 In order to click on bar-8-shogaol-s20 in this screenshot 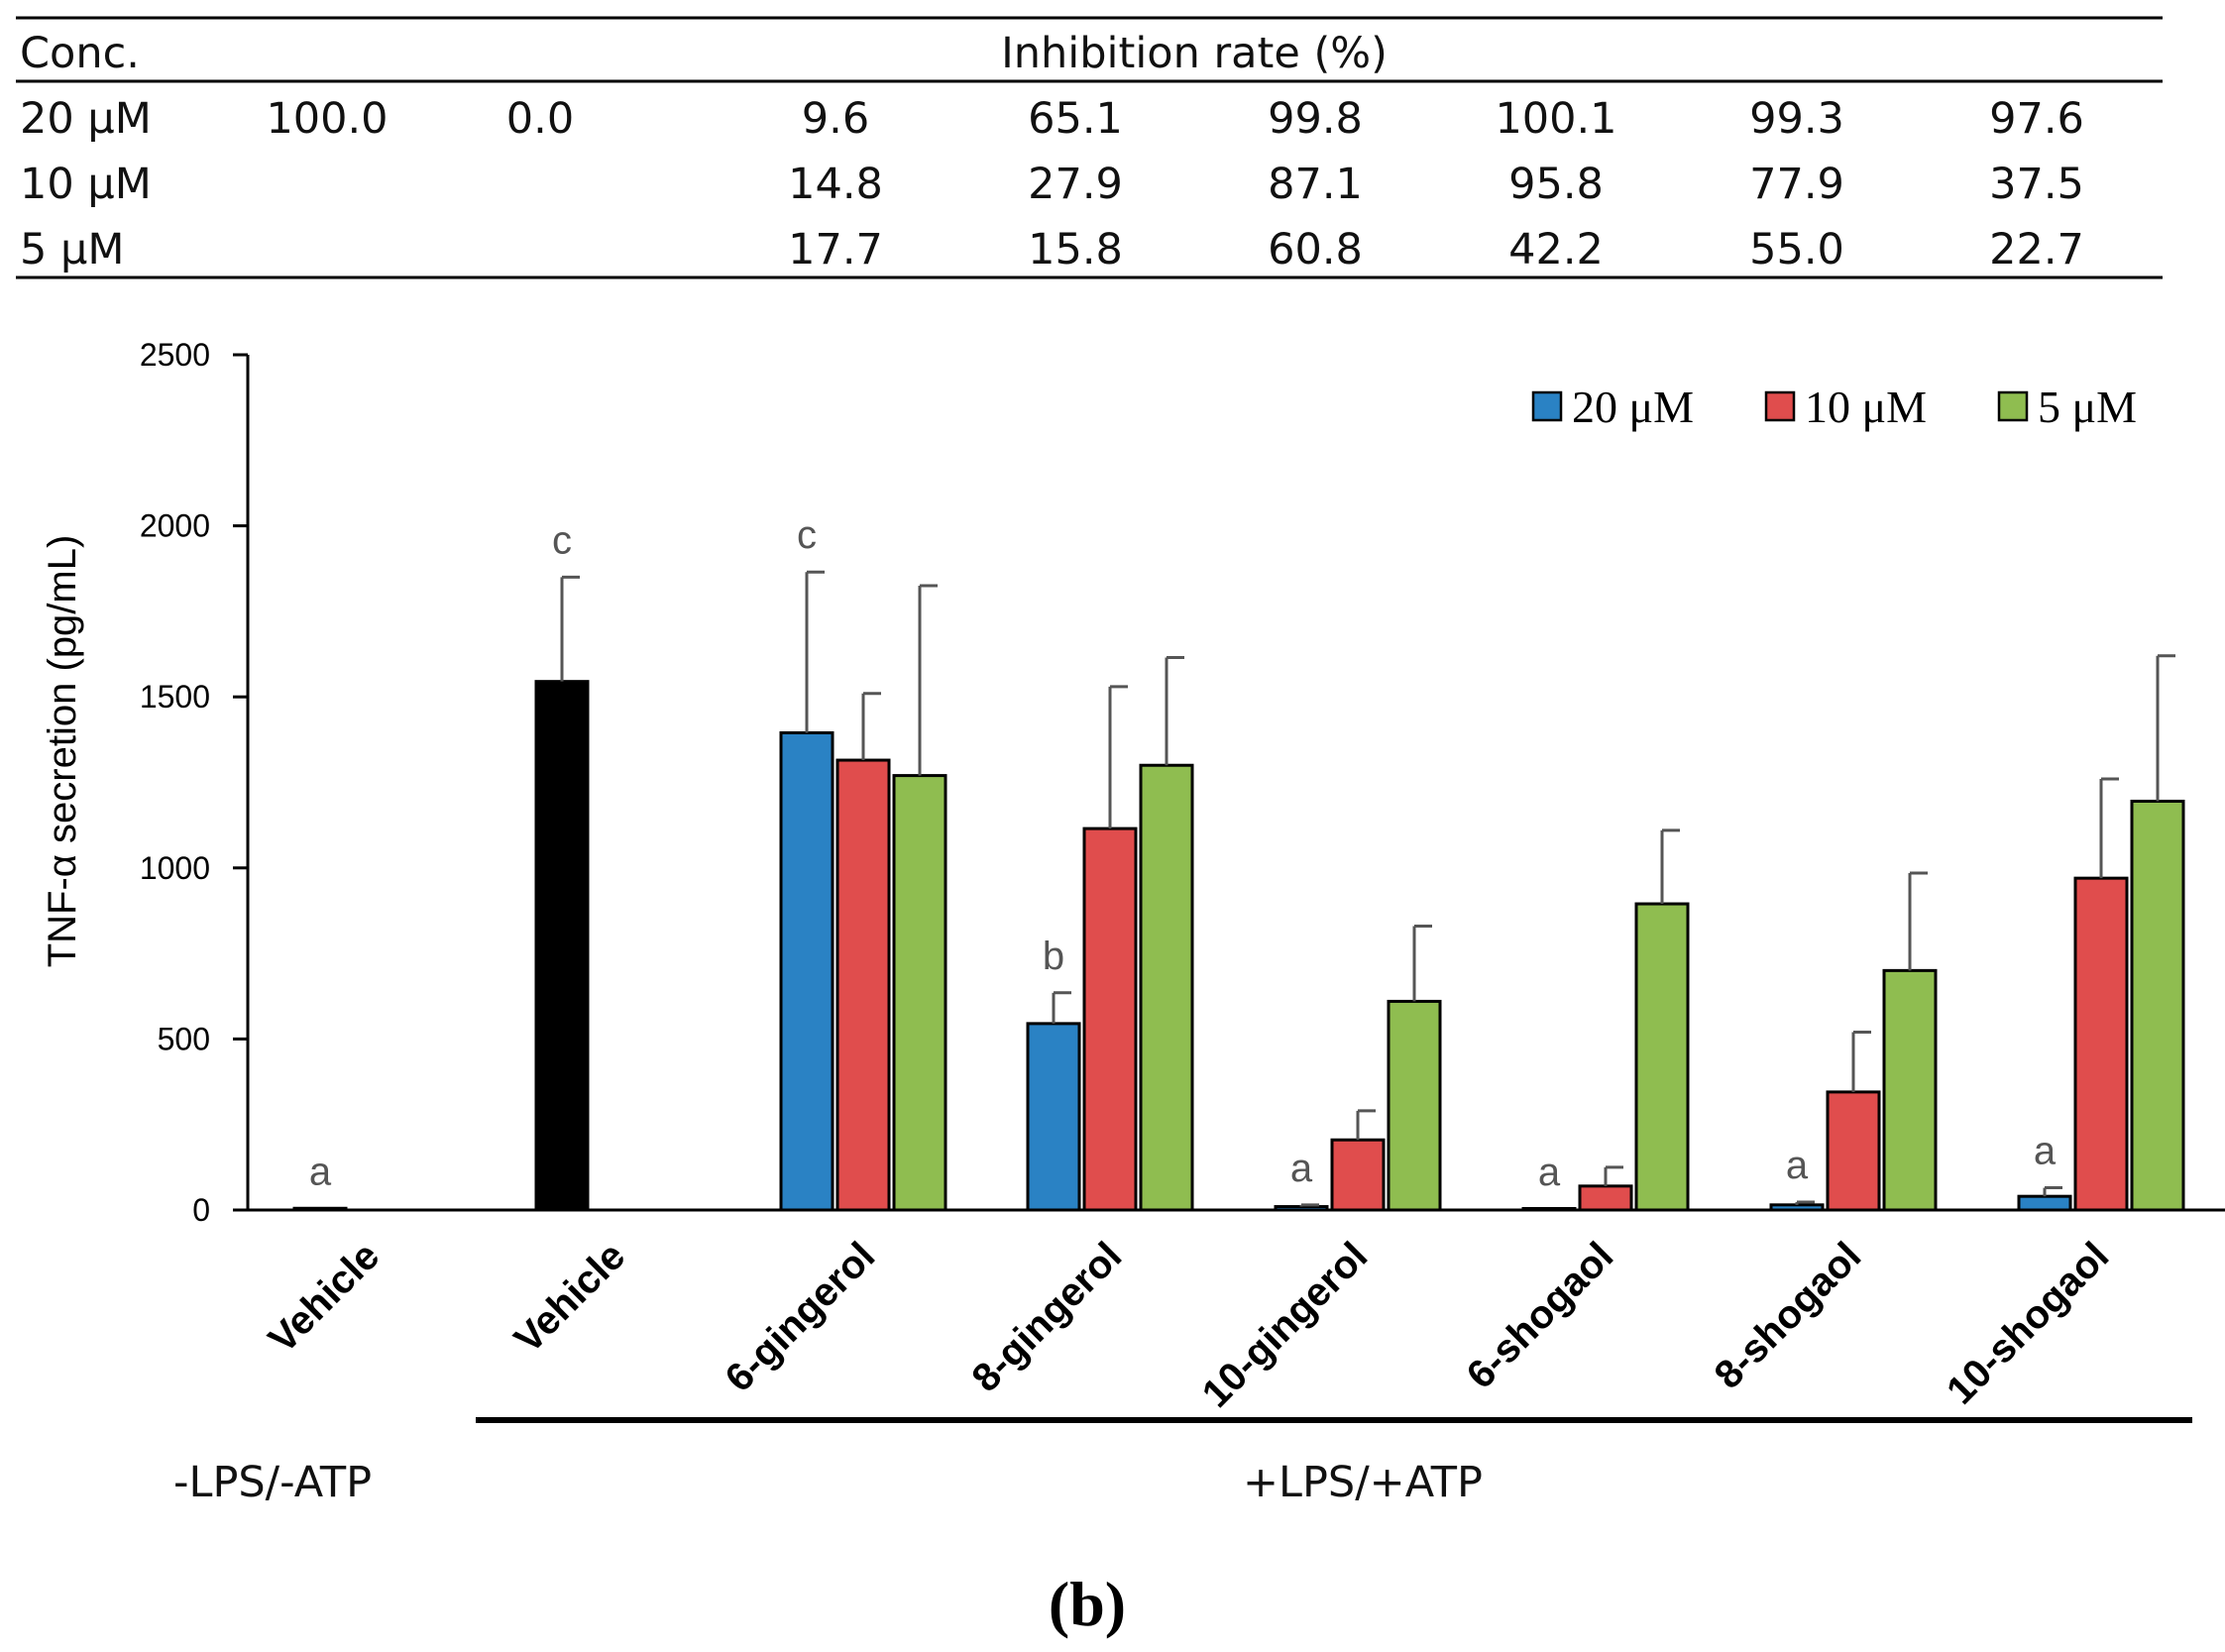, I will do `click(1797, 1207)`.